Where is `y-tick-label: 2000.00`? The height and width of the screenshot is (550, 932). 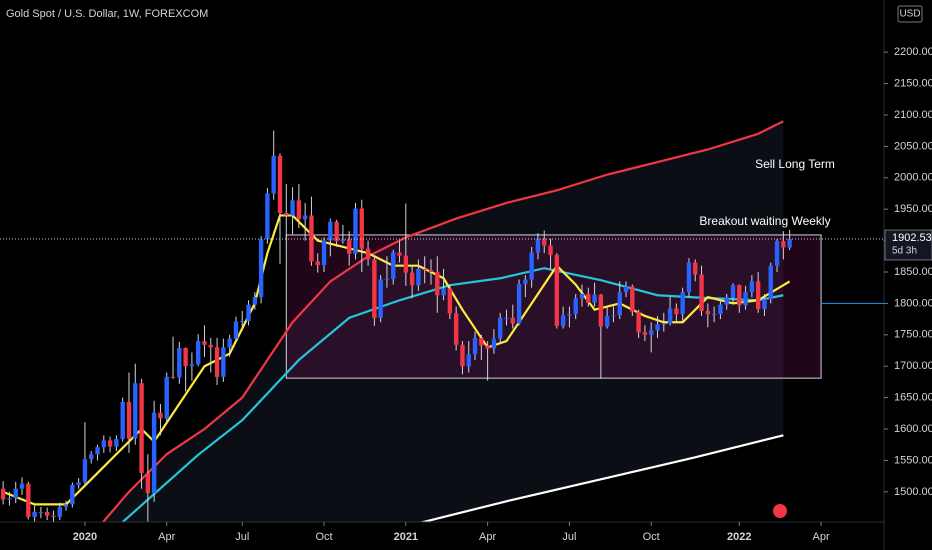
y-tick-label: 2000.00 is located at coordinates (913, 178).